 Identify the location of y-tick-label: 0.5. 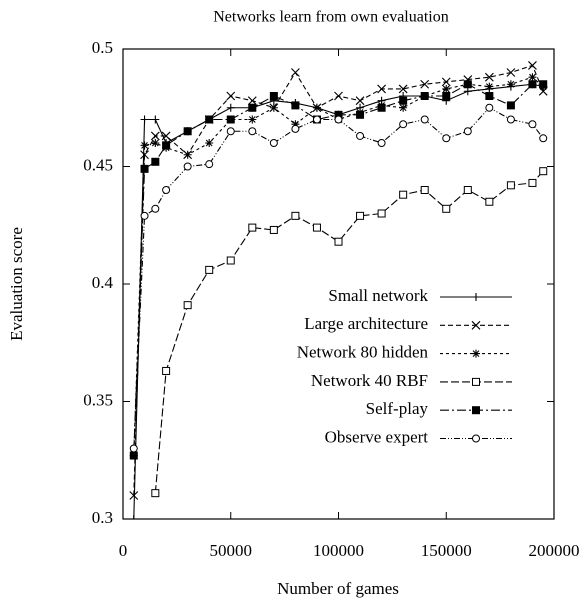
(102, 47).